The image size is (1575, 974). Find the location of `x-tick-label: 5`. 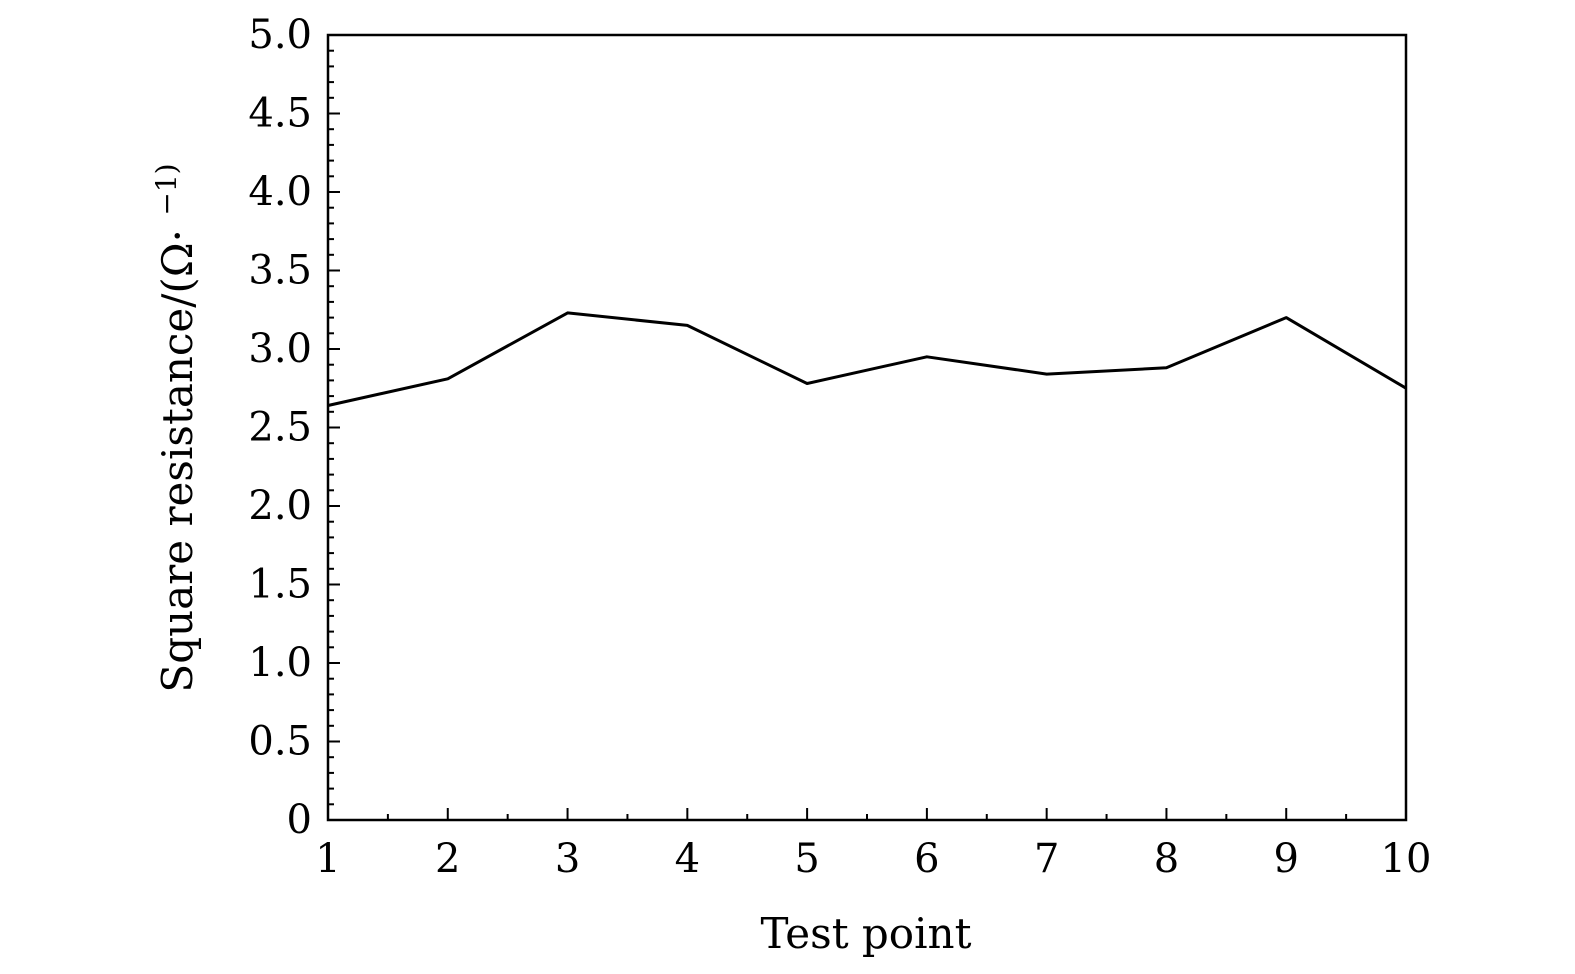

x-tick-label: 5 is located at coordinates (806, 859).